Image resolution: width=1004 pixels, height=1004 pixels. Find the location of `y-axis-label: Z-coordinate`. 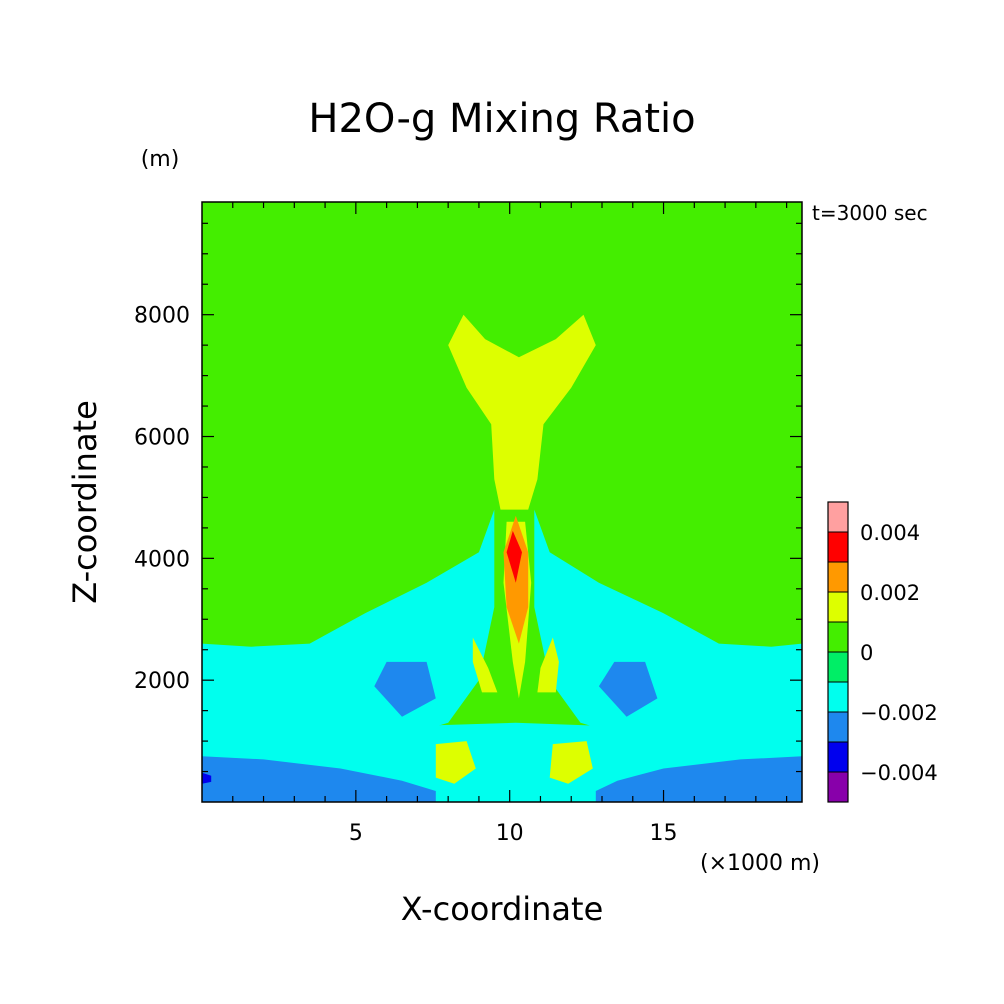

y-axis-label: Z-coordinate is located at coordinates (85, 502).